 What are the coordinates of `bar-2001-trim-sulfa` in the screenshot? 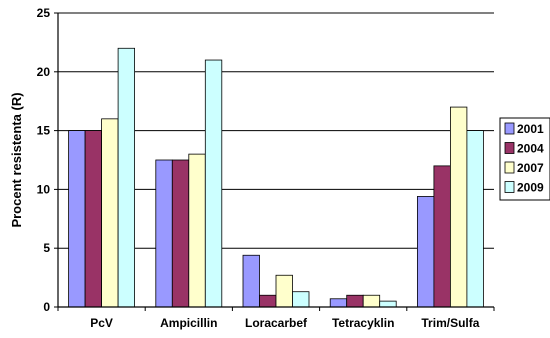 It's located at (425, 252).